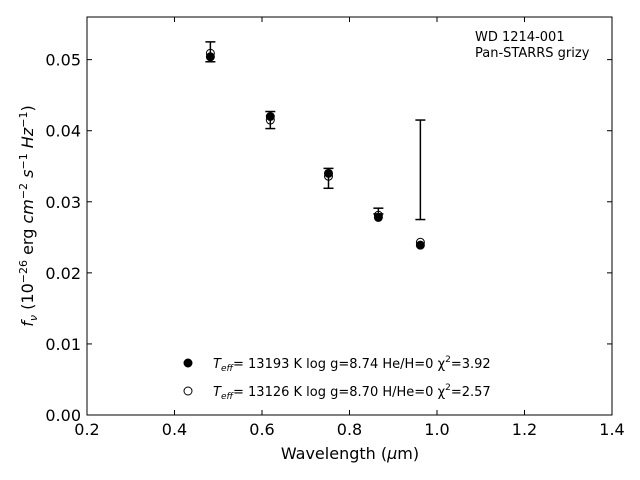 The width and height of the screenshot is (640, 480). I want to click on x-tick-label: 0.2, so click(86, 429).